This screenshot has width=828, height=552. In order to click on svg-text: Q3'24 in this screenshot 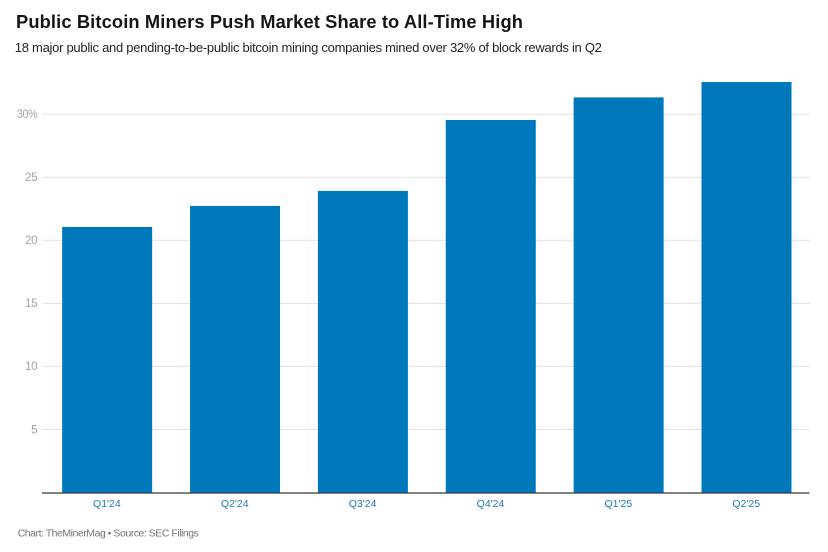, I will do `click(363, 504)`.